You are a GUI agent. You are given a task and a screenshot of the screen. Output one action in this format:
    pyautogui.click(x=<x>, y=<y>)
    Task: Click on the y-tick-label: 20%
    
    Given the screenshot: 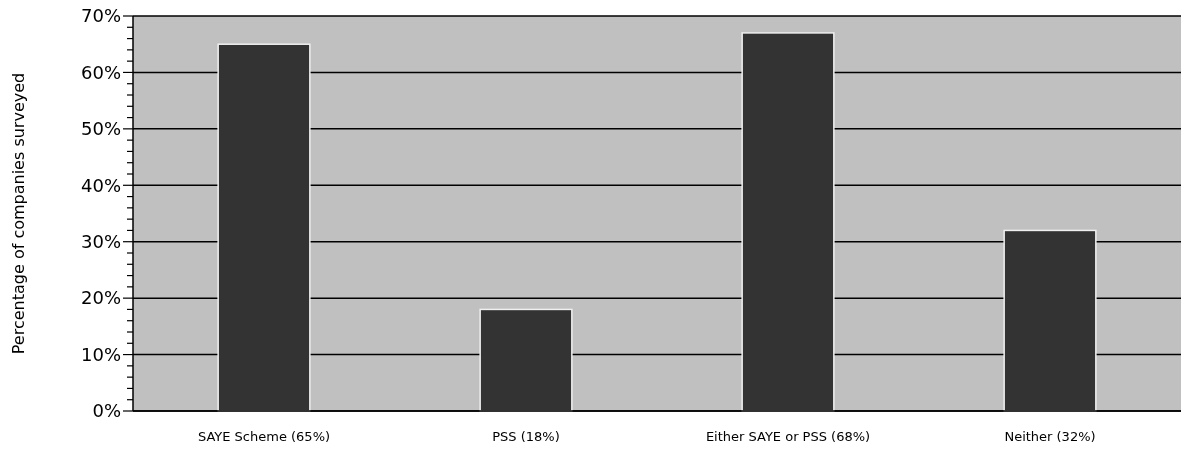 What is the action you would take?
    pyautogui.click(x=100, y=298)
    